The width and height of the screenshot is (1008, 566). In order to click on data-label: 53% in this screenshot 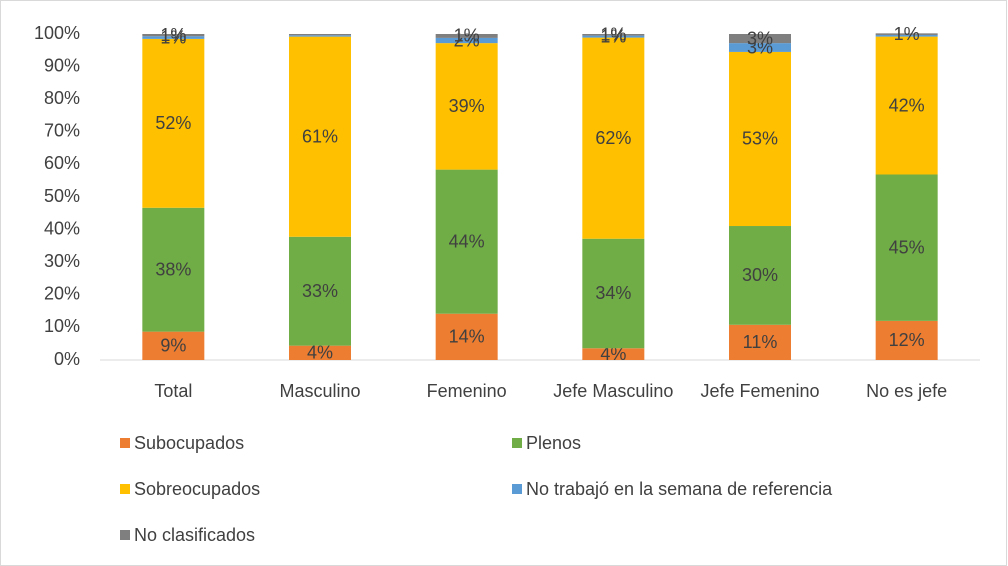, I will do `click(760, 139)`.